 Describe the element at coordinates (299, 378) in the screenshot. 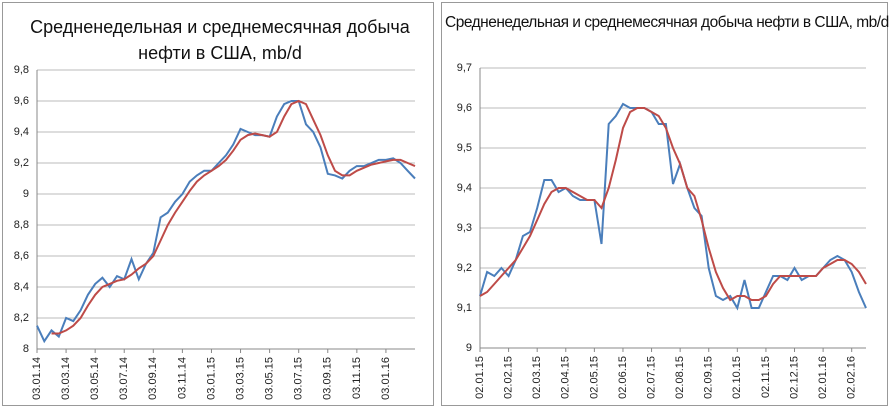

I see `x-tick-label: 03.07.15` at that location.